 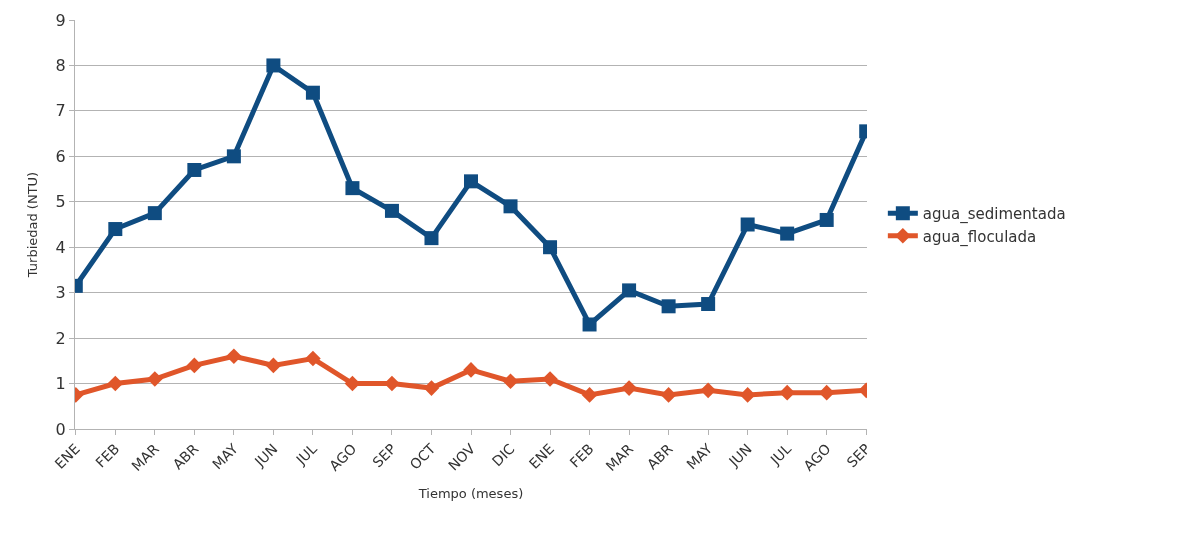 I want to click on y-tick-label: 3, so click(x=60, y=293).